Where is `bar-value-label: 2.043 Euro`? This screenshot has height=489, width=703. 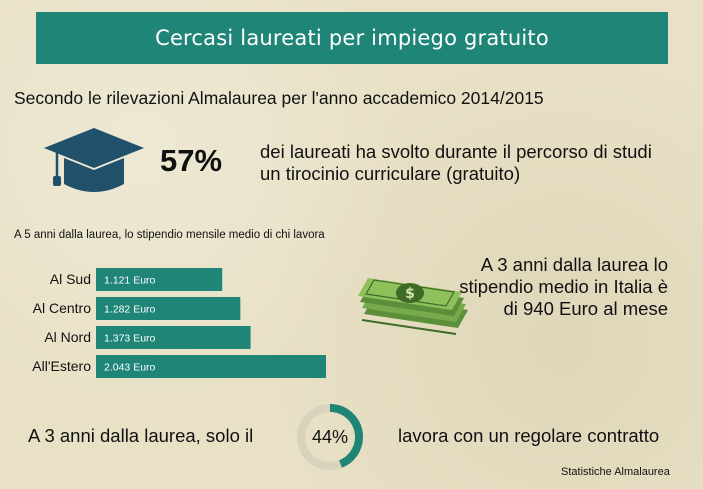
bar-value-label: 2.043 Euro is located at coordinates (130, 368).